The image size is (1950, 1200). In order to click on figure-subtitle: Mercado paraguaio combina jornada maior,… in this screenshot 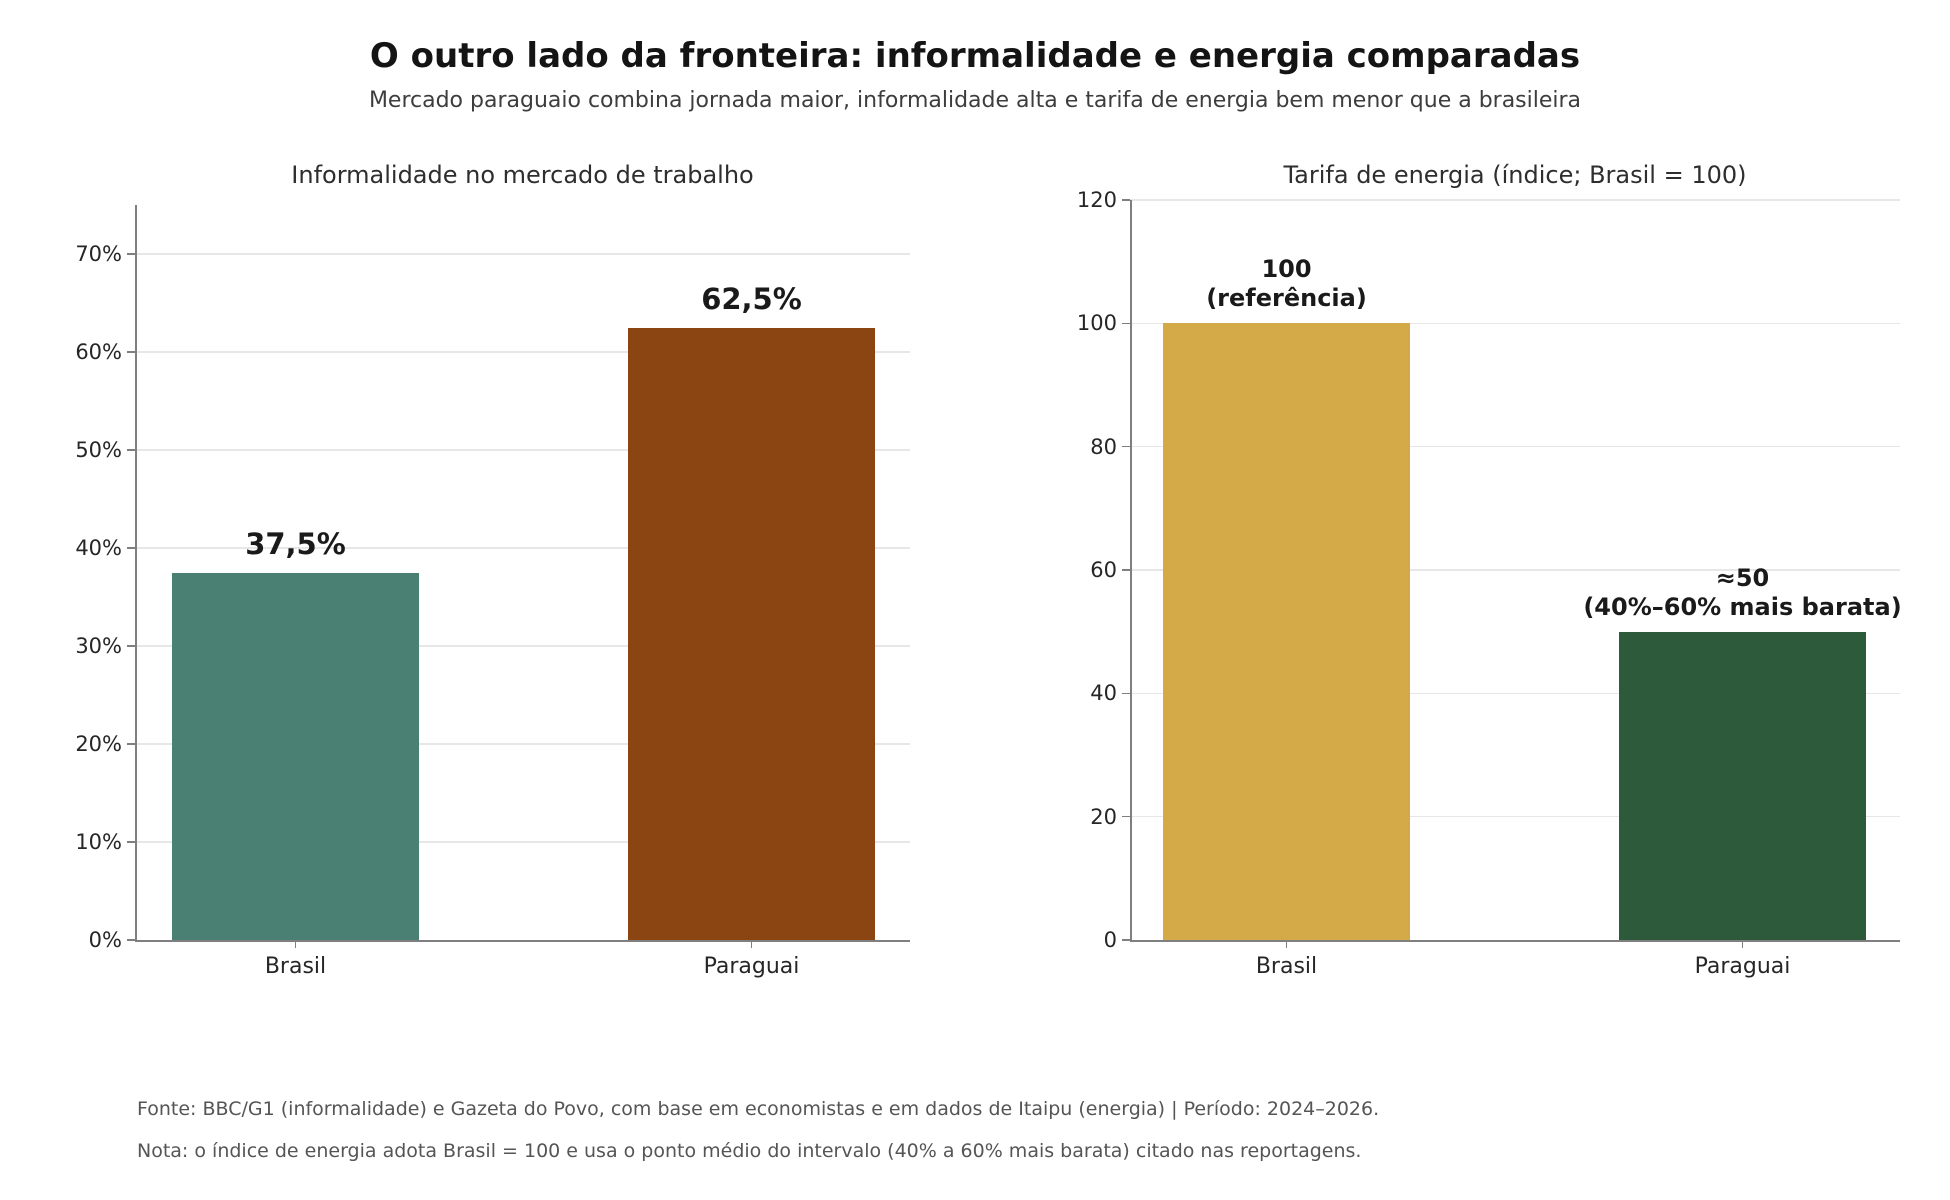, I will do `click(975, 100)`.